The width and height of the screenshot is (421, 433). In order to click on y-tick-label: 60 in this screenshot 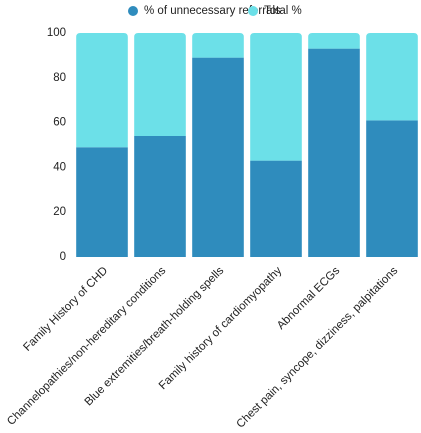, I will do `click(59, 123)`.